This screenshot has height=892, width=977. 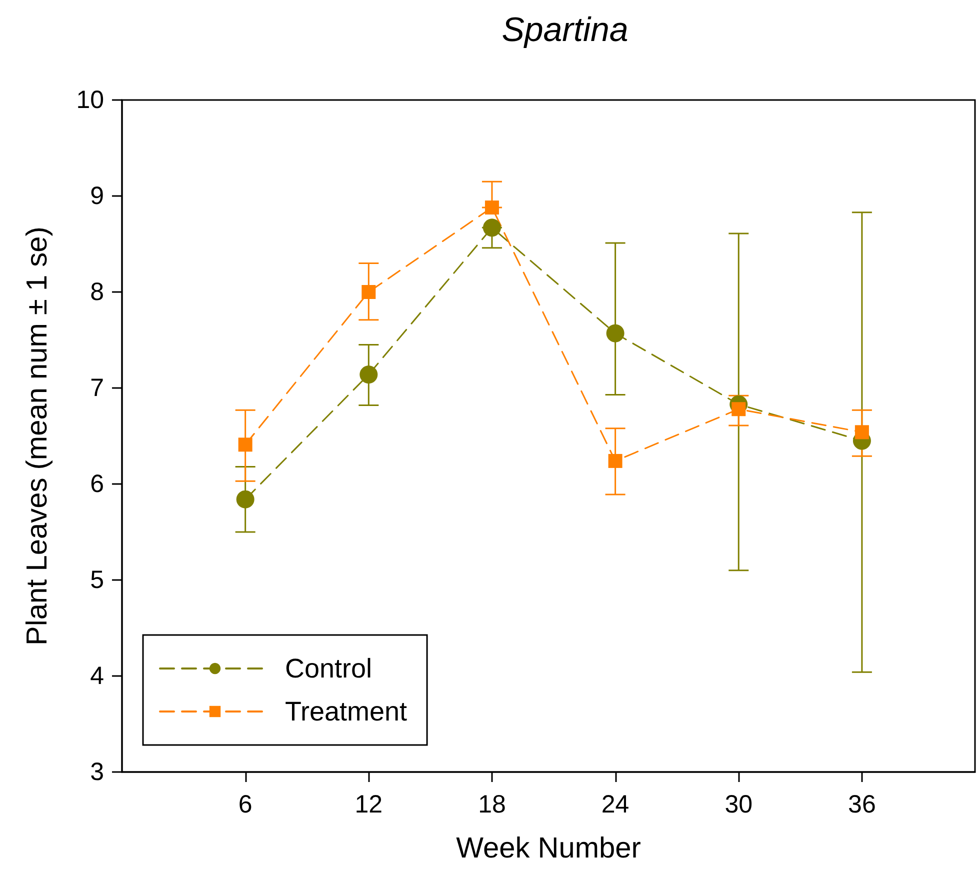 I want to click on x-tick-label: 24, so click(x=615, y=804).